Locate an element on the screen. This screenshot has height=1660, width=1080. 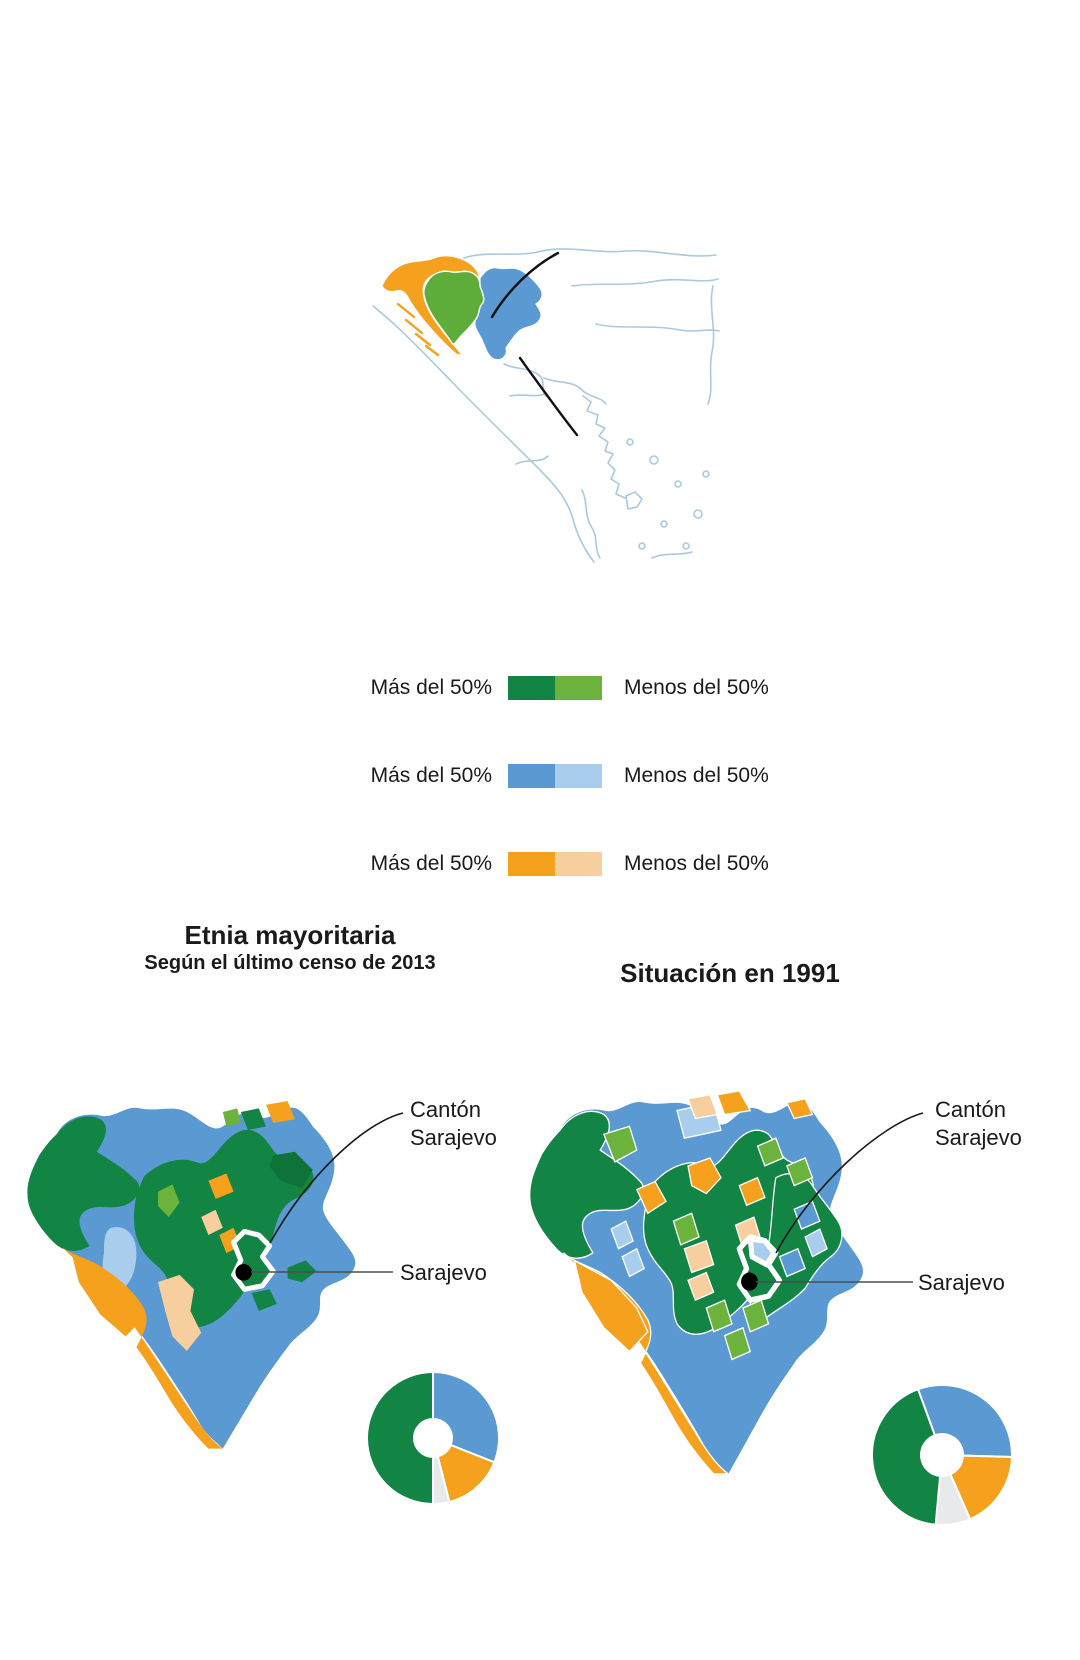
legend-row-green: Más del 50% Menos del 50% is located at coordinates (555, 688).